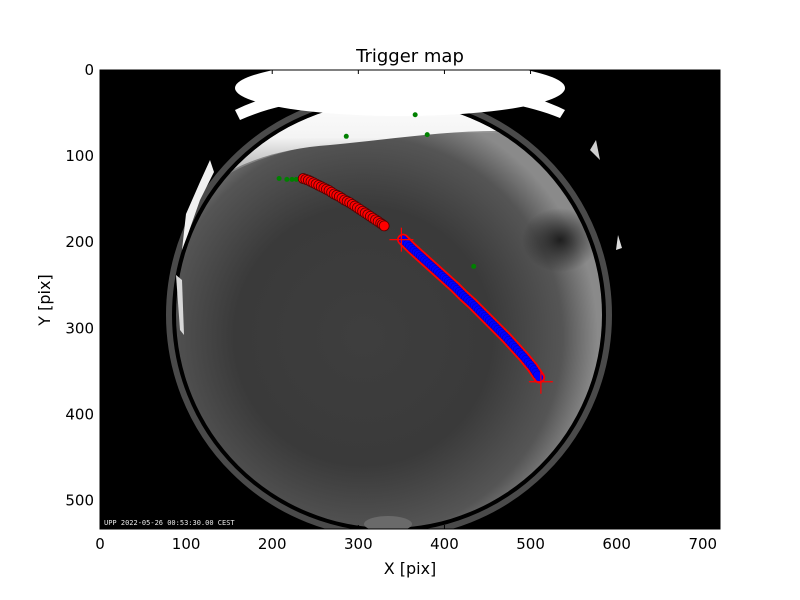 This screenshot has width=800, height=600. Describe the element at coordinates (702, 544) in the screenshot. I see `x-tick-label: 700` at that location.